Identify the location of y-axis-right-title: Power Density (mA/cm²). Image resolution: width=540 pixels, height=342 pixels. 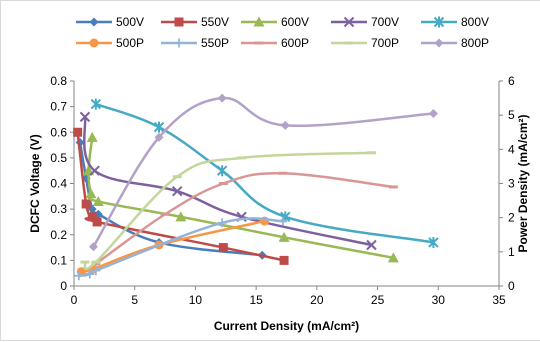
(523, 183).